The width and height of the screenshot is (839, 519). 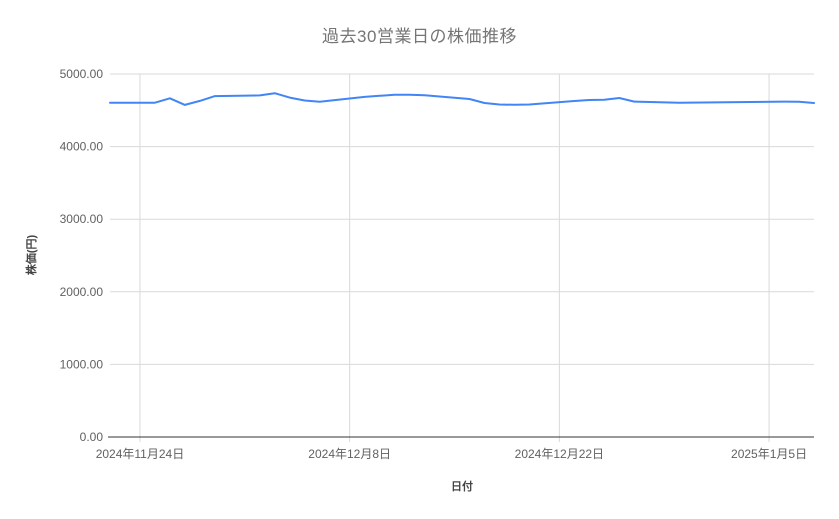 I want to click on x-tick-label: 2024年11月24日, so click(x=140, y=454).